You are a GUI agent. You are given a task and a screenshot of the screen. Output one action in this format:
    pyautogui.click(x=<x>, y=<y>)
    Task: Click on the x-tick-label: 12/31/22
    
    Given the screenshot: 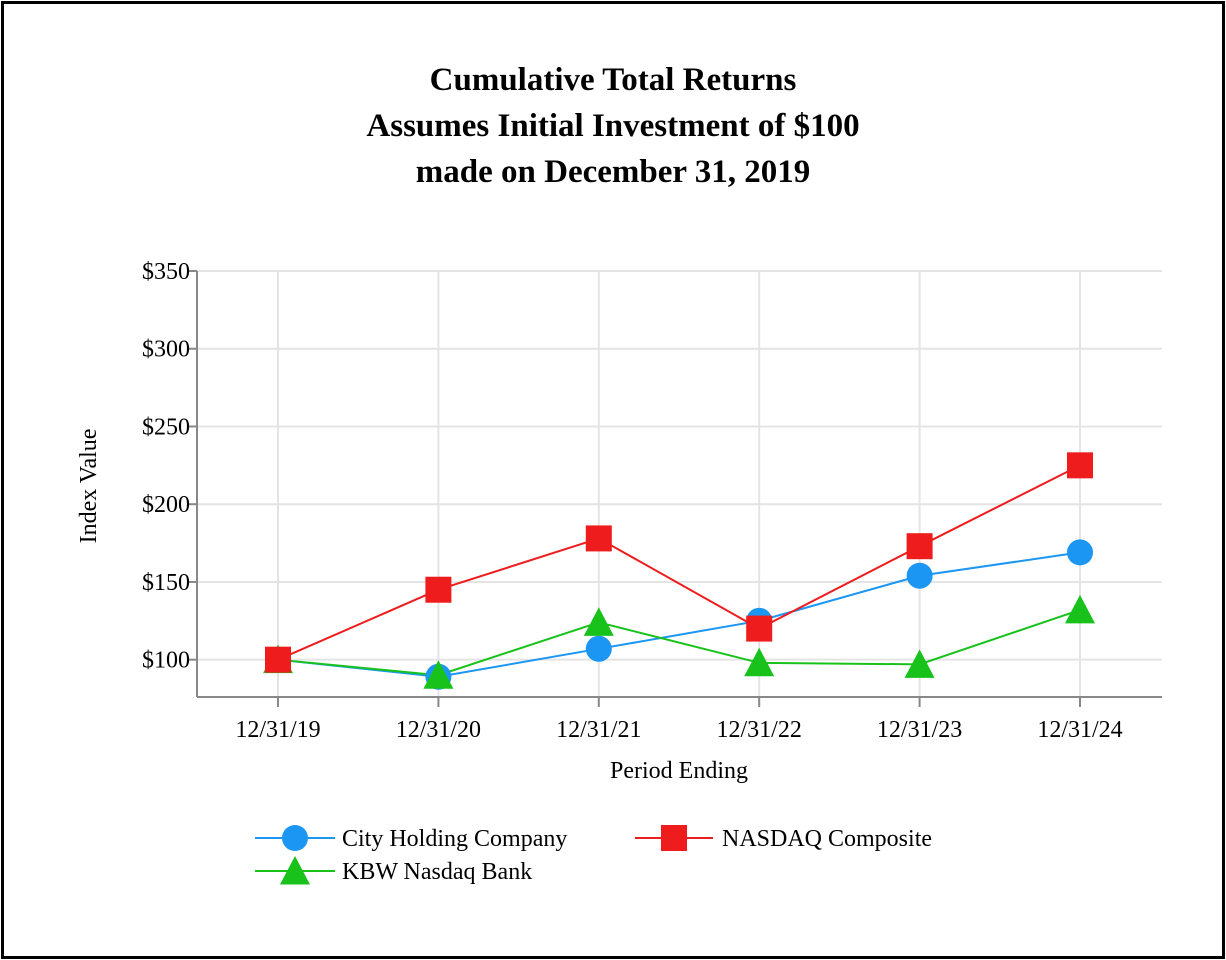 What is the action you would take?
    pyautogui.click(x=759, y=730)
    